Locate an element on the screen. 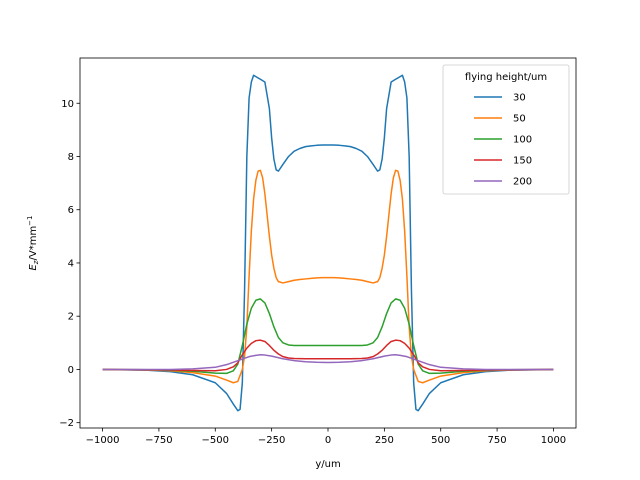 The width and height of the screenshot is (640, 480). y-tick-label: 2 is located at coordinates (71, 317).